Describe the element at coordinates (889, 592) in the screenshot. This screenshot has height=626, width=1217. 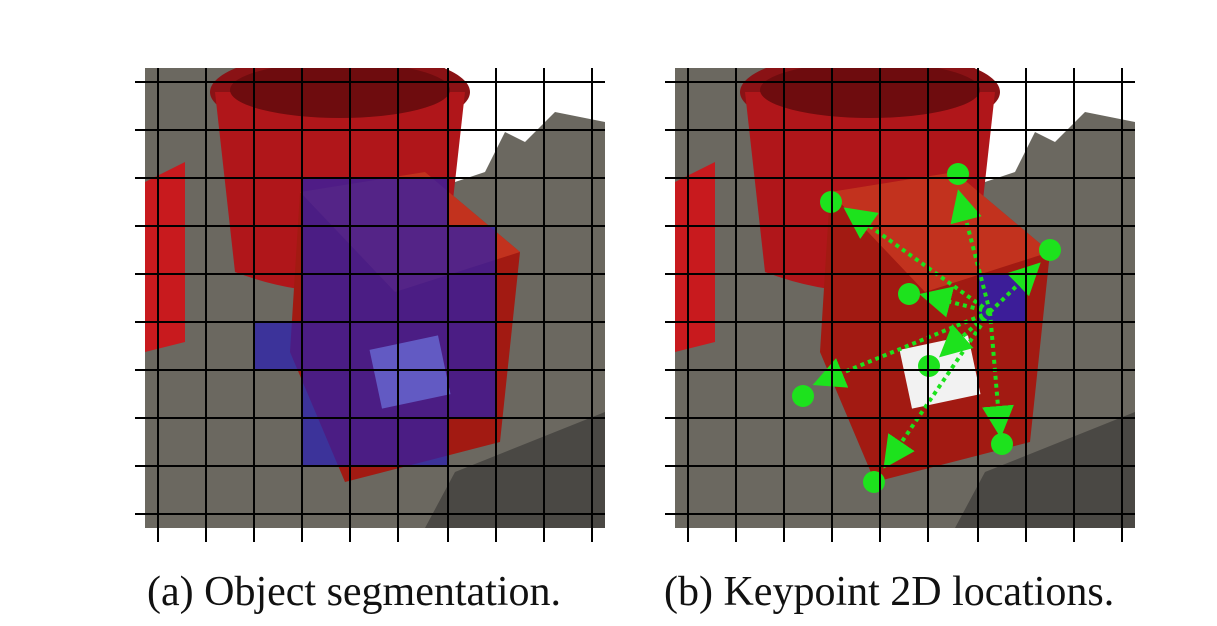
I see `caption-keypoint-locations: (b) Keypoint 2D locations.` at that location.